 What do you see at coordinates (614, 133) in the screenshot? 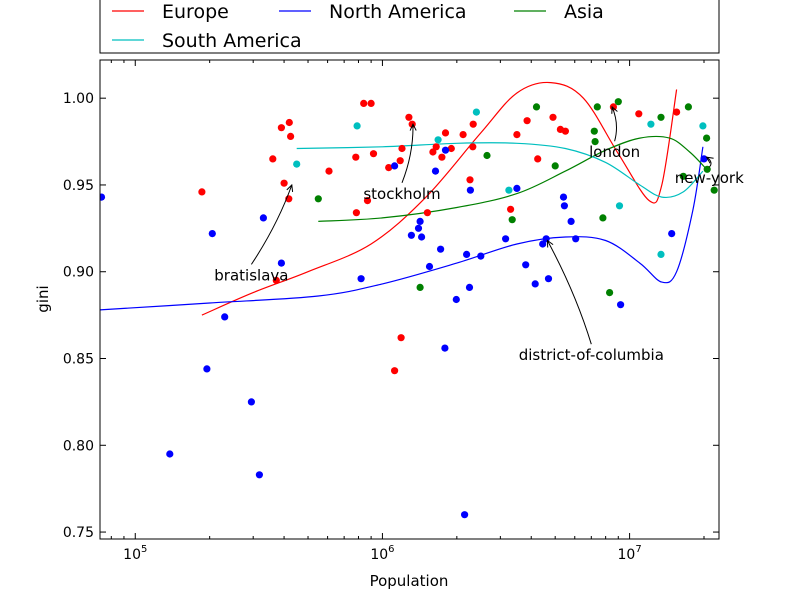
I see `annotation-london: london` at bounding box center [614, 133].